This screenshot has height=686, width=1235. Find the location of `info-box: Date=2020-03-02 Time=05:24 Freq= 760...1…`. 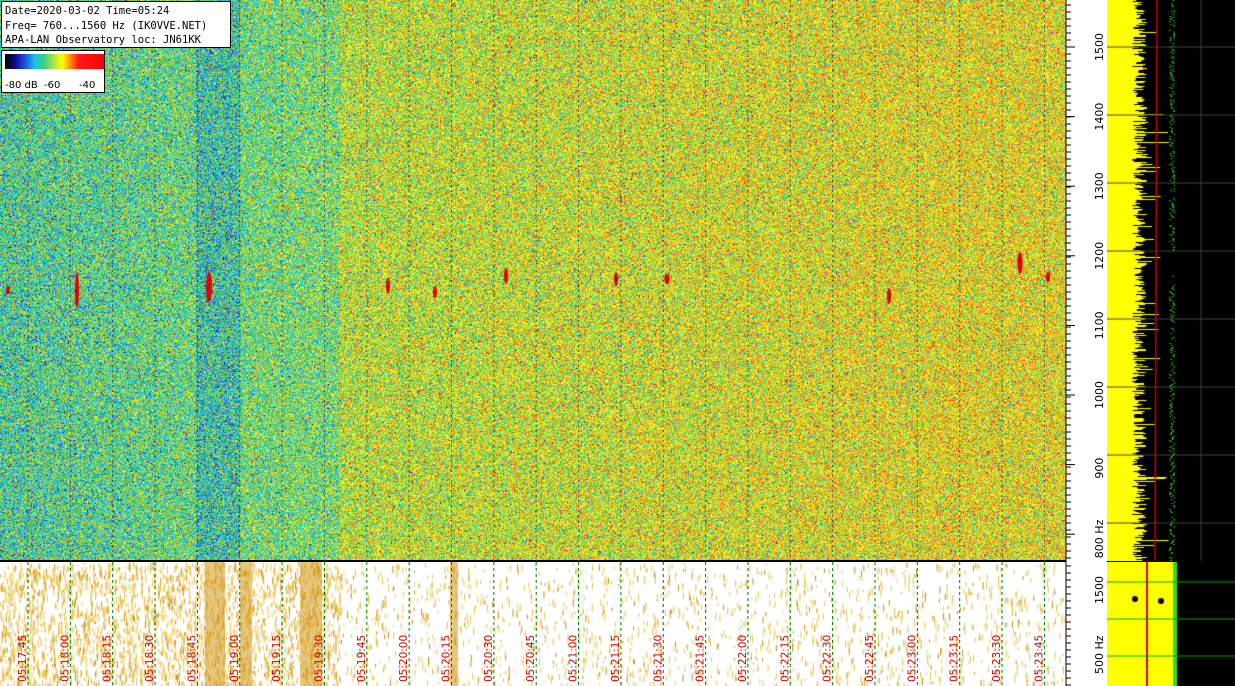

info-box: Date=2020-03-02 Time=05:24 Freq= 760...1… is located at coordinates (116, 24).